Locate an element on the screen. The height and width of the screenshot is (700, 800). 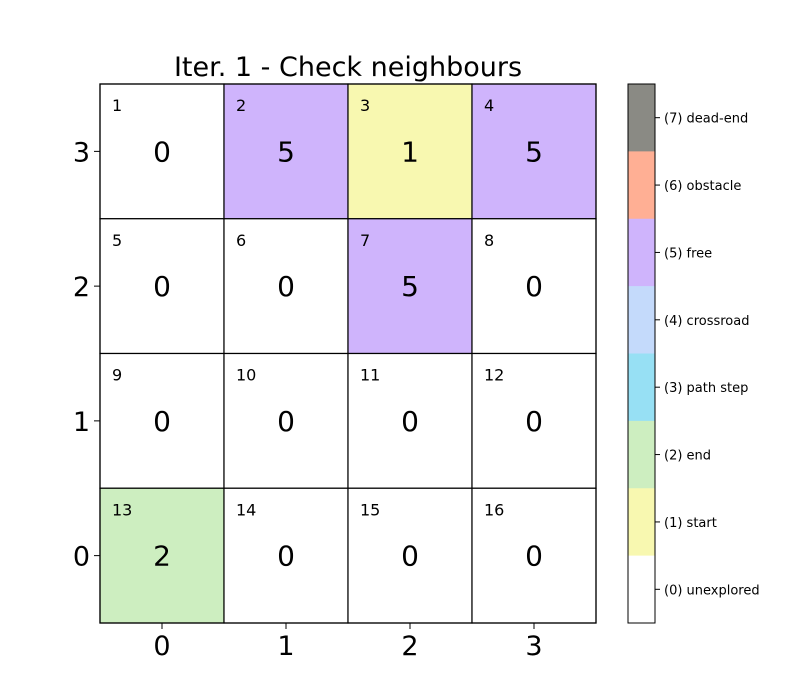
cell-id: 12 is located at coordinates (494, 375).